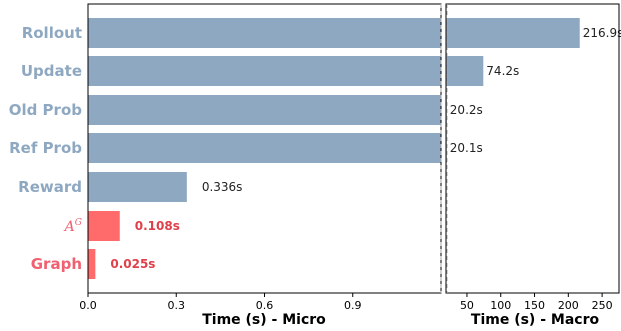 The width and height of the screenshot is (621, 331). Describe the element at coordinates (56, 264) in the screenshot. I see `category-label-graph: Graph` at that location.